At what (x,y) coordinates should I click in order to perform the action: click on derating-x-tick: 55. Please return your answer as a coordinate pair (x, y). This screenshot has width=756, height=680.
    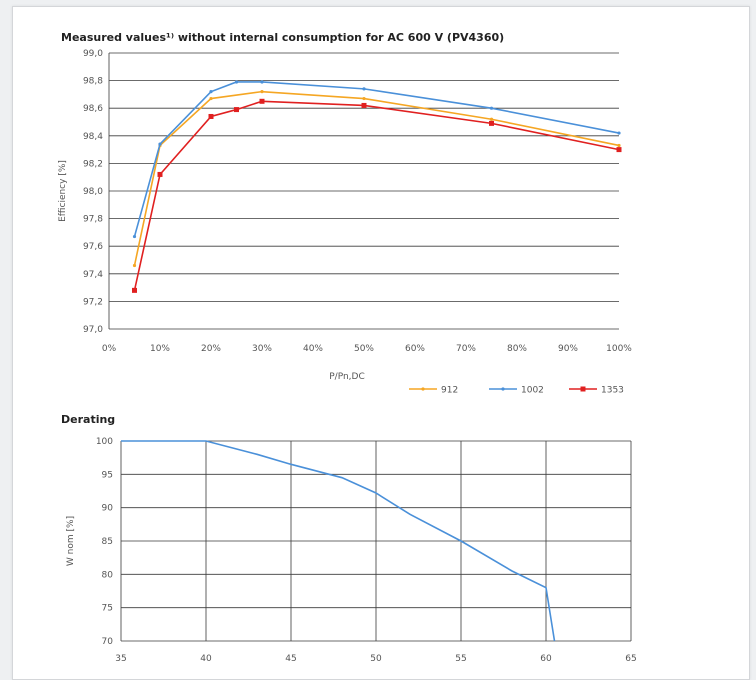
    Looking at the image, I should click on (460, 659).